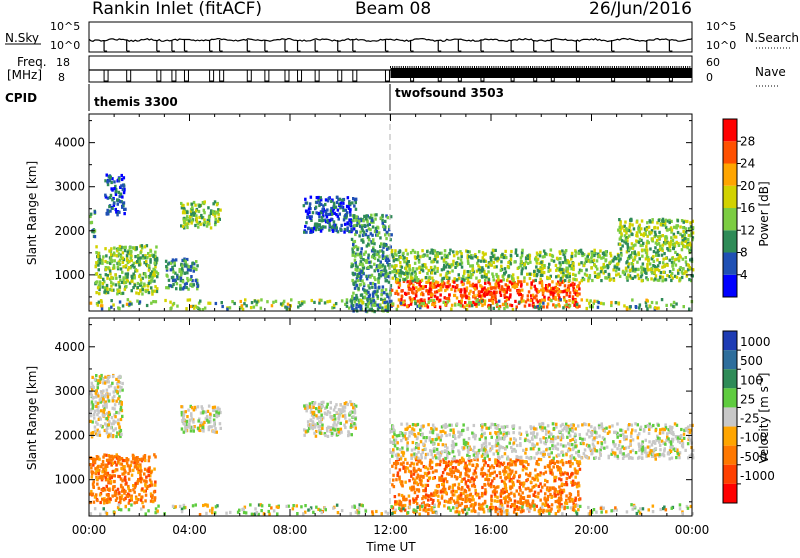  What do you see at coordinates (730, 286) in the screenshot?
I see `colorbar-segment` at bounding box center [730, 286].